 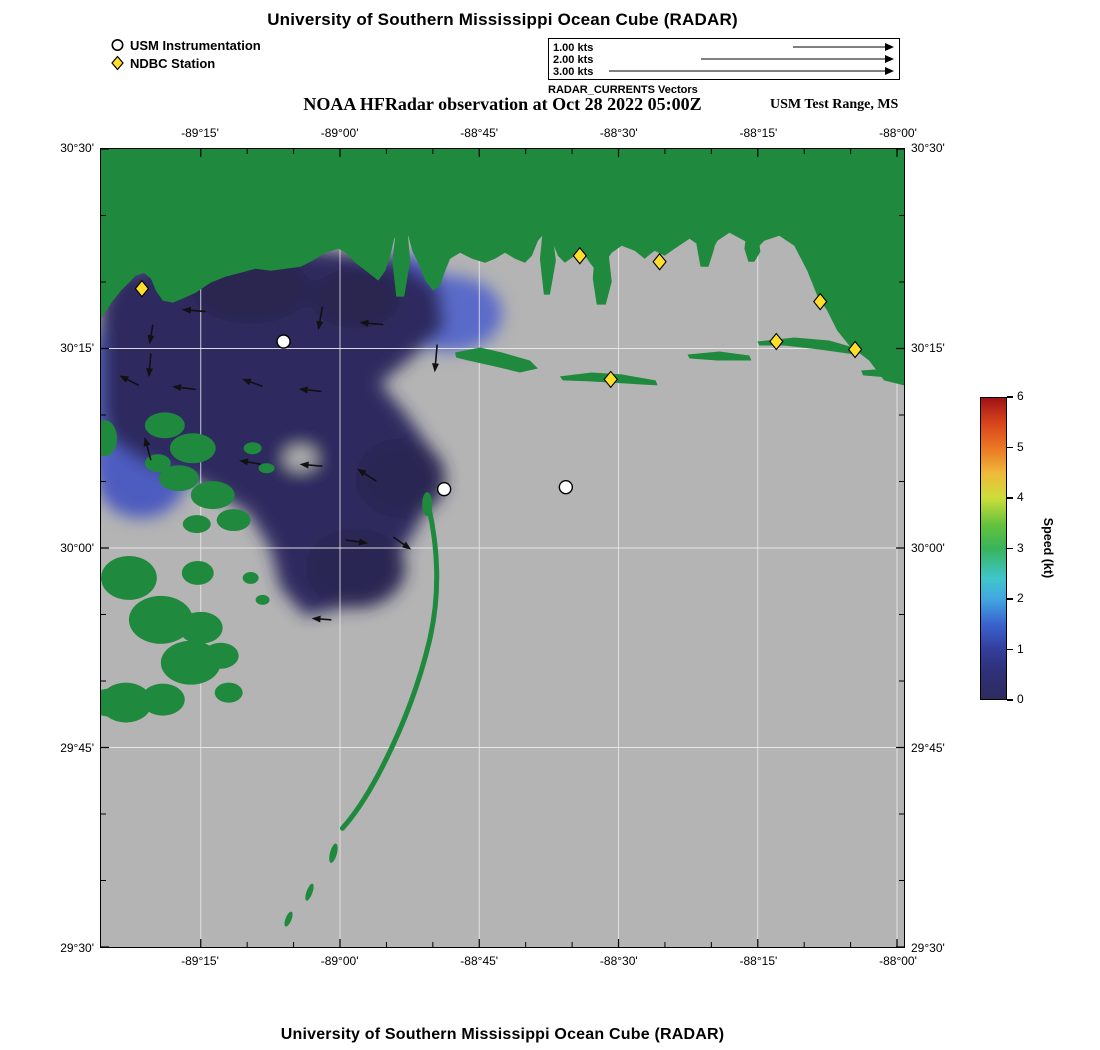 I want to click on vector-scale-label: 3.00 kts, so click(x=573, y=72).